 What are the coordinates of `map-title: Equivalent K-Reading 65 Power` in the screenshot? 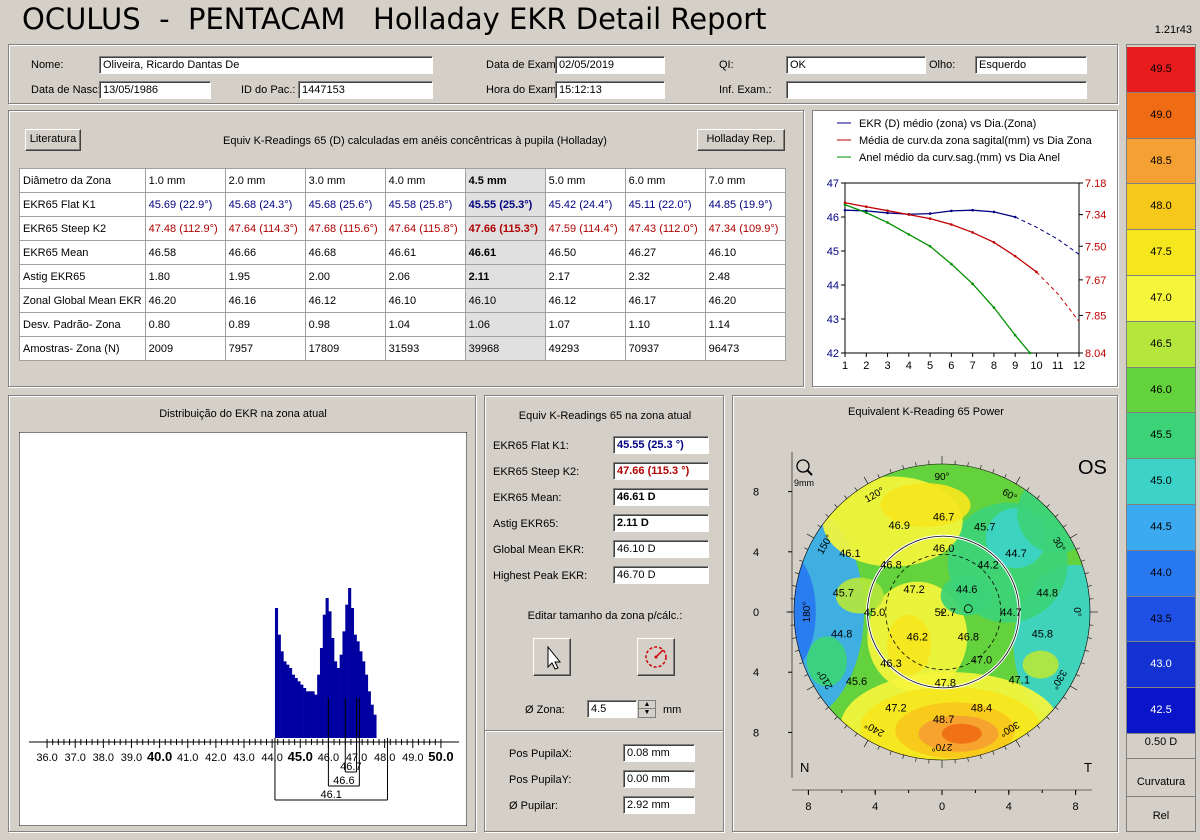 It's located at (926, 412).